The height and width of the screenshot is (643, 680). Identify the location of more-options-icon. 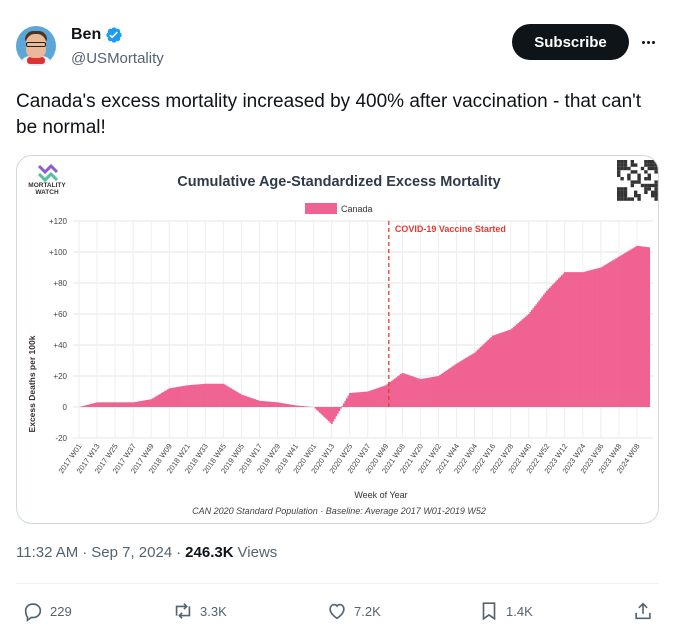
(648, 42).